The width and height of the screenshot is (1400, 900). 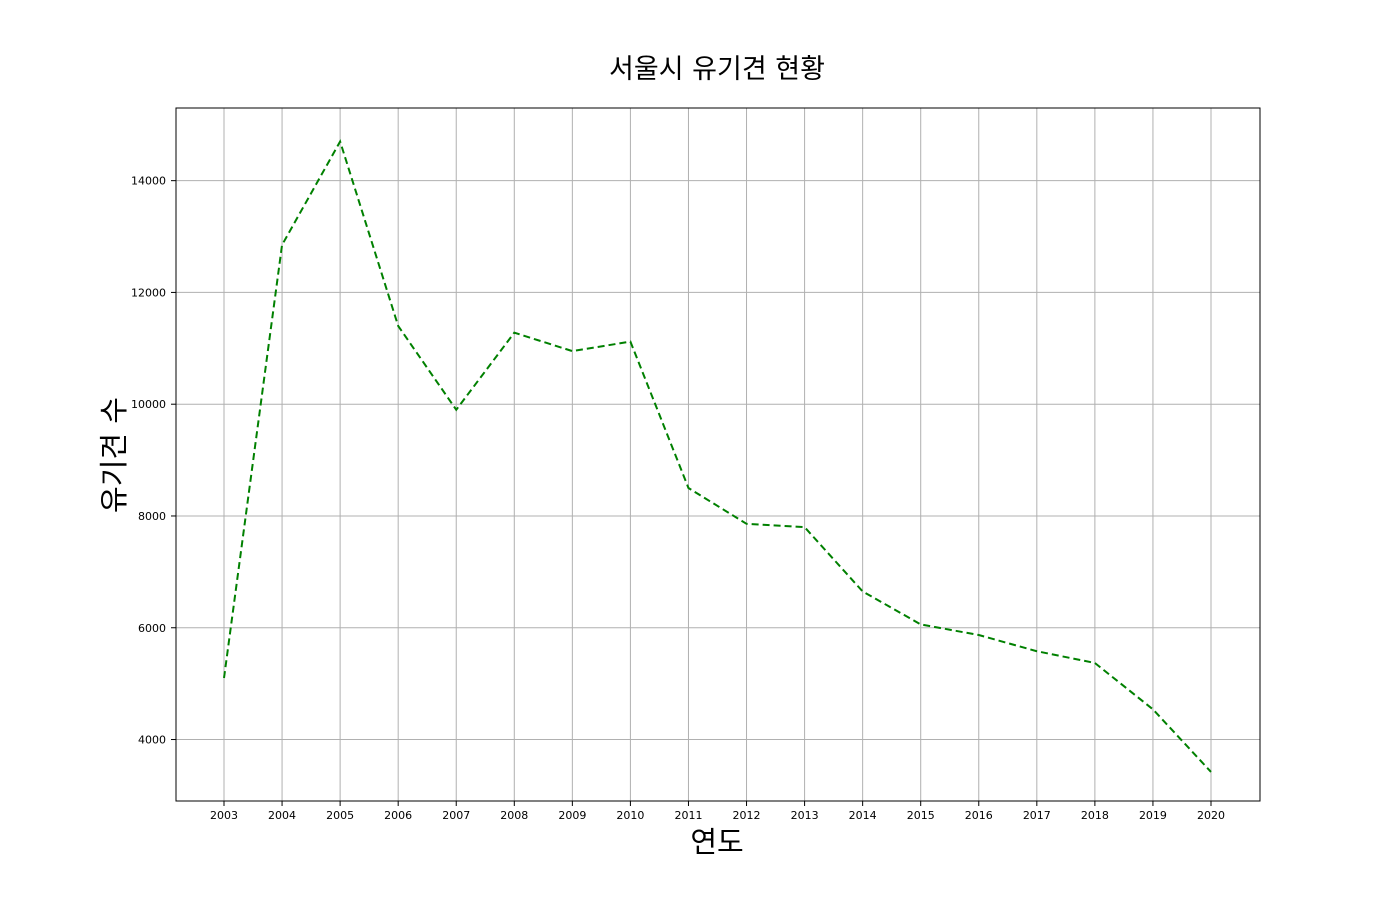 What do you see at coordinates (224, 815) in the screenshot?
I see `x-tick-label: 2003` at bounding box center [224, 815].